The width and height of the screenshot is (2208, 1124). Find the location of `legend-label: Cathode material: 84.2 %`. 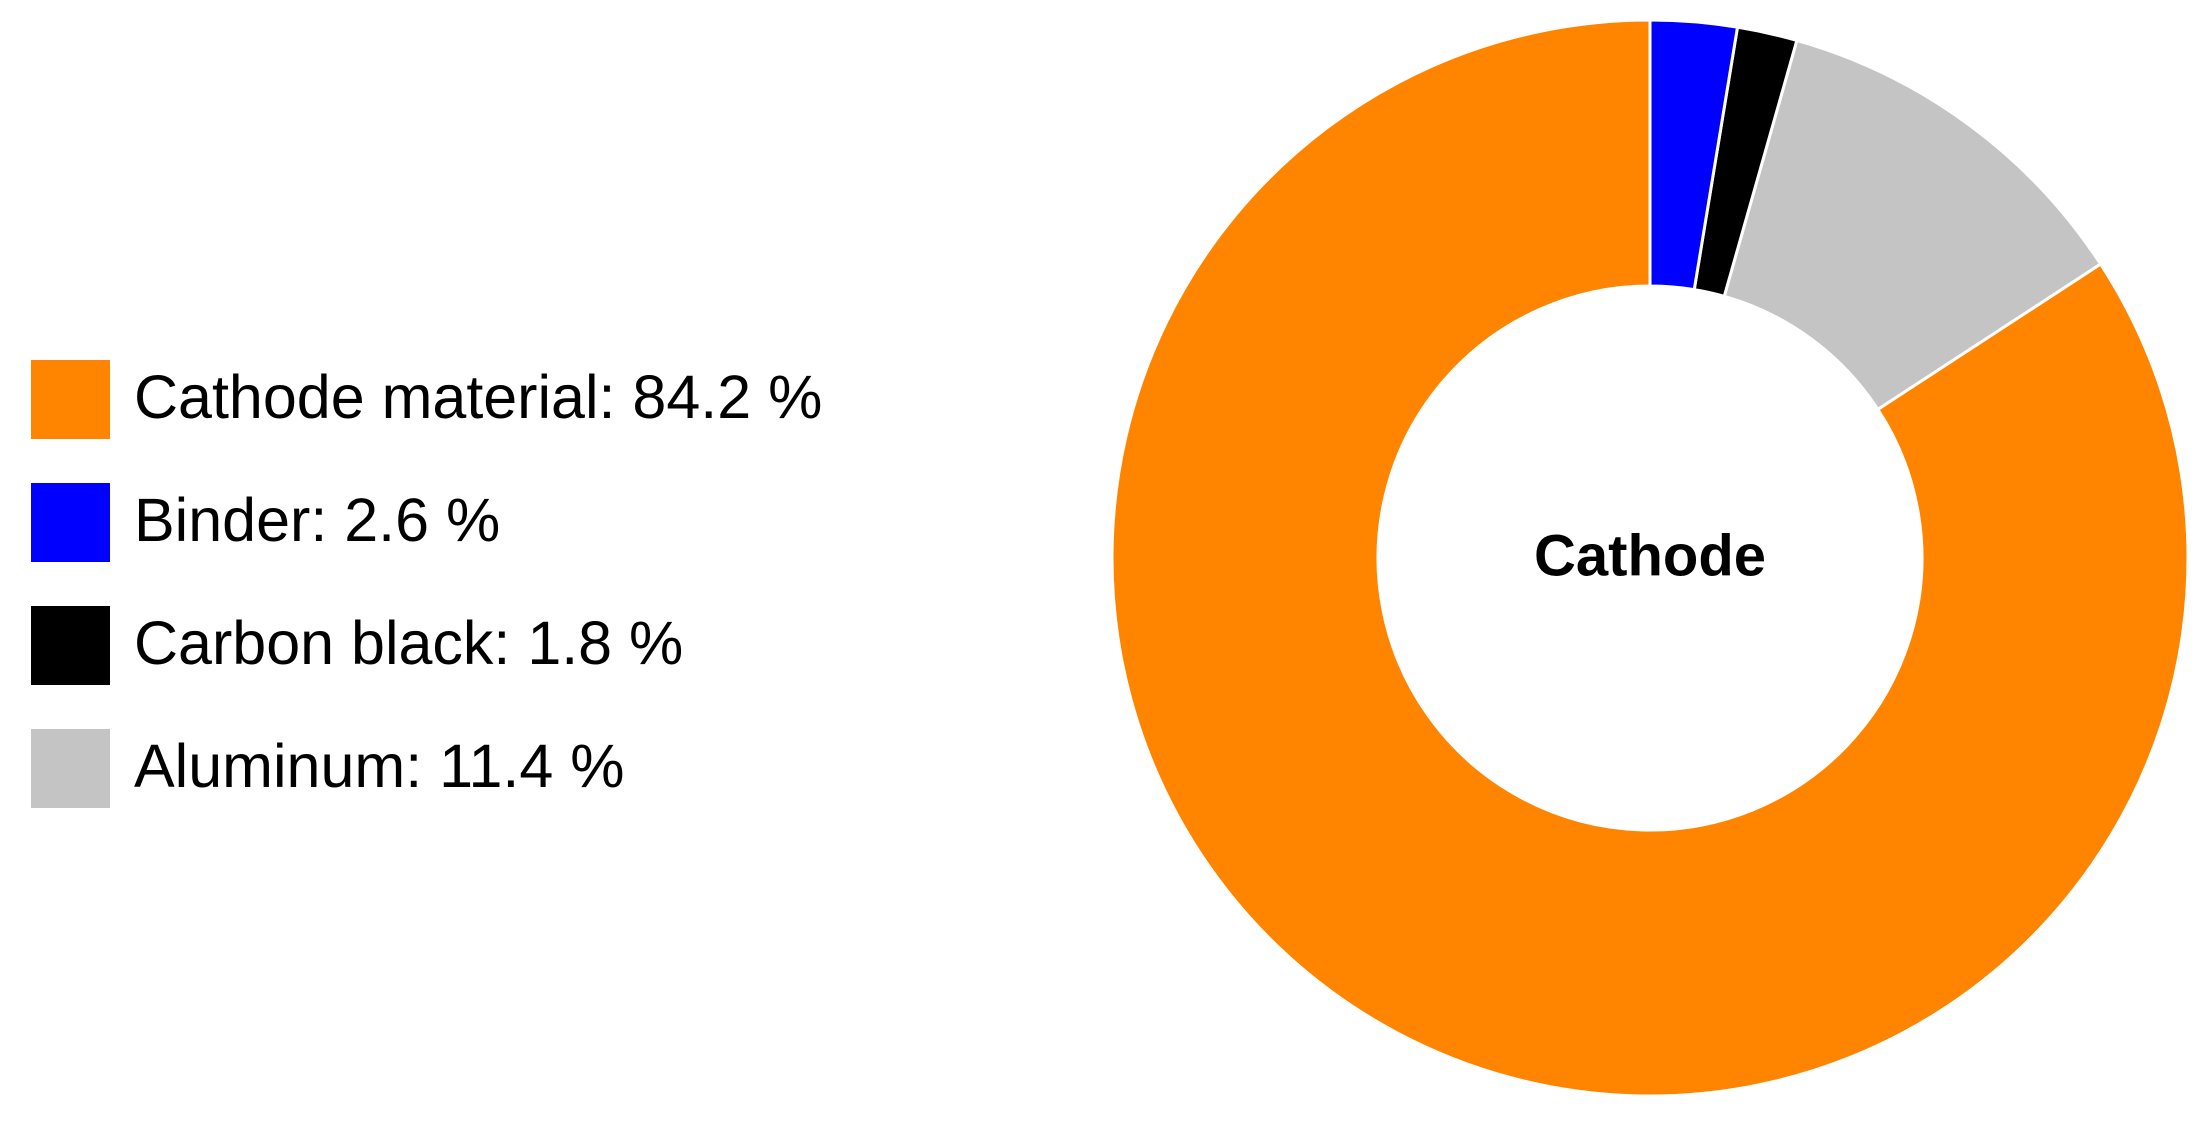

legend-label: Cathode material: 84.2 % is located at coordinates (478, 397).